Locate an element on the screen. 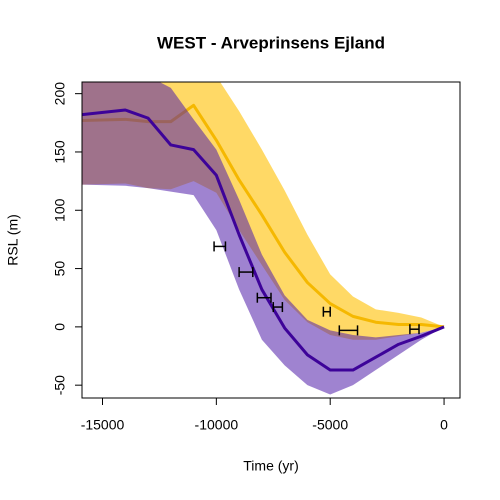  x-tick-label: -10000 is located at coordinates (217, 425).